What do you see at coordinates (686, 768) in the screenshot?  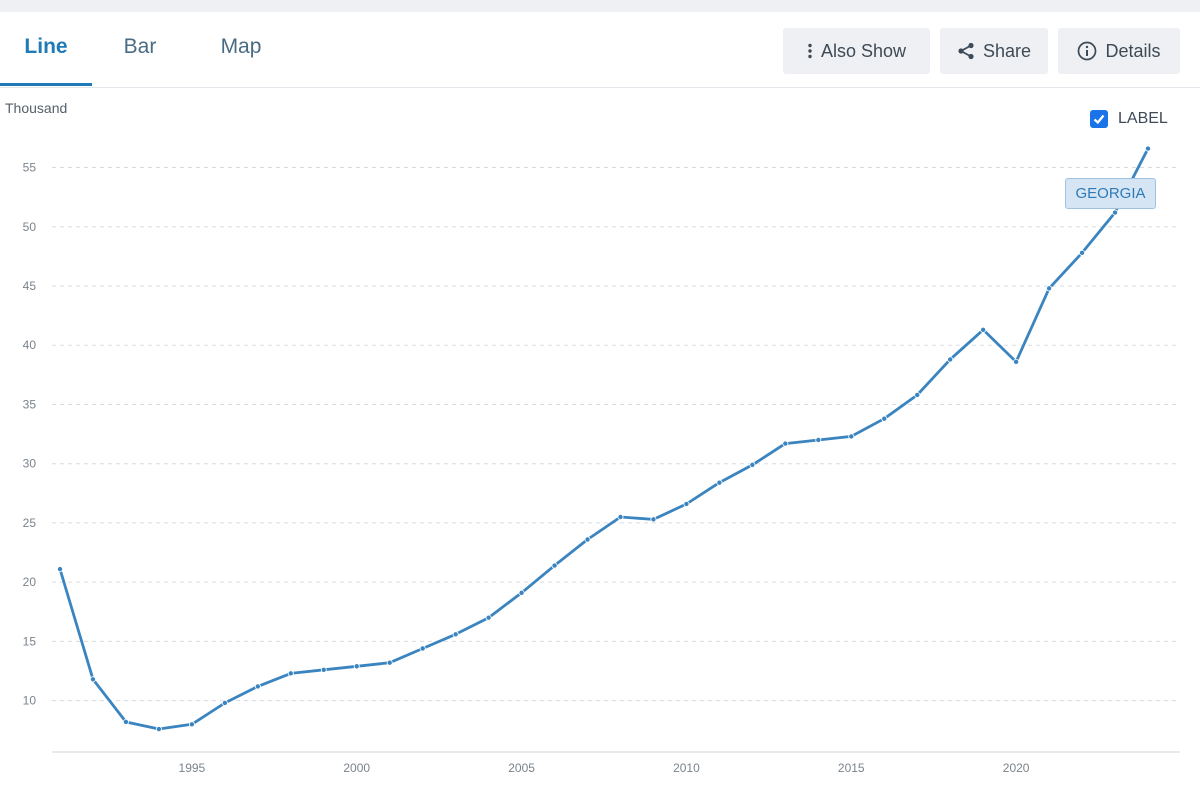 I see `x-tick-label: 2010` at bounding box center [686, 768].